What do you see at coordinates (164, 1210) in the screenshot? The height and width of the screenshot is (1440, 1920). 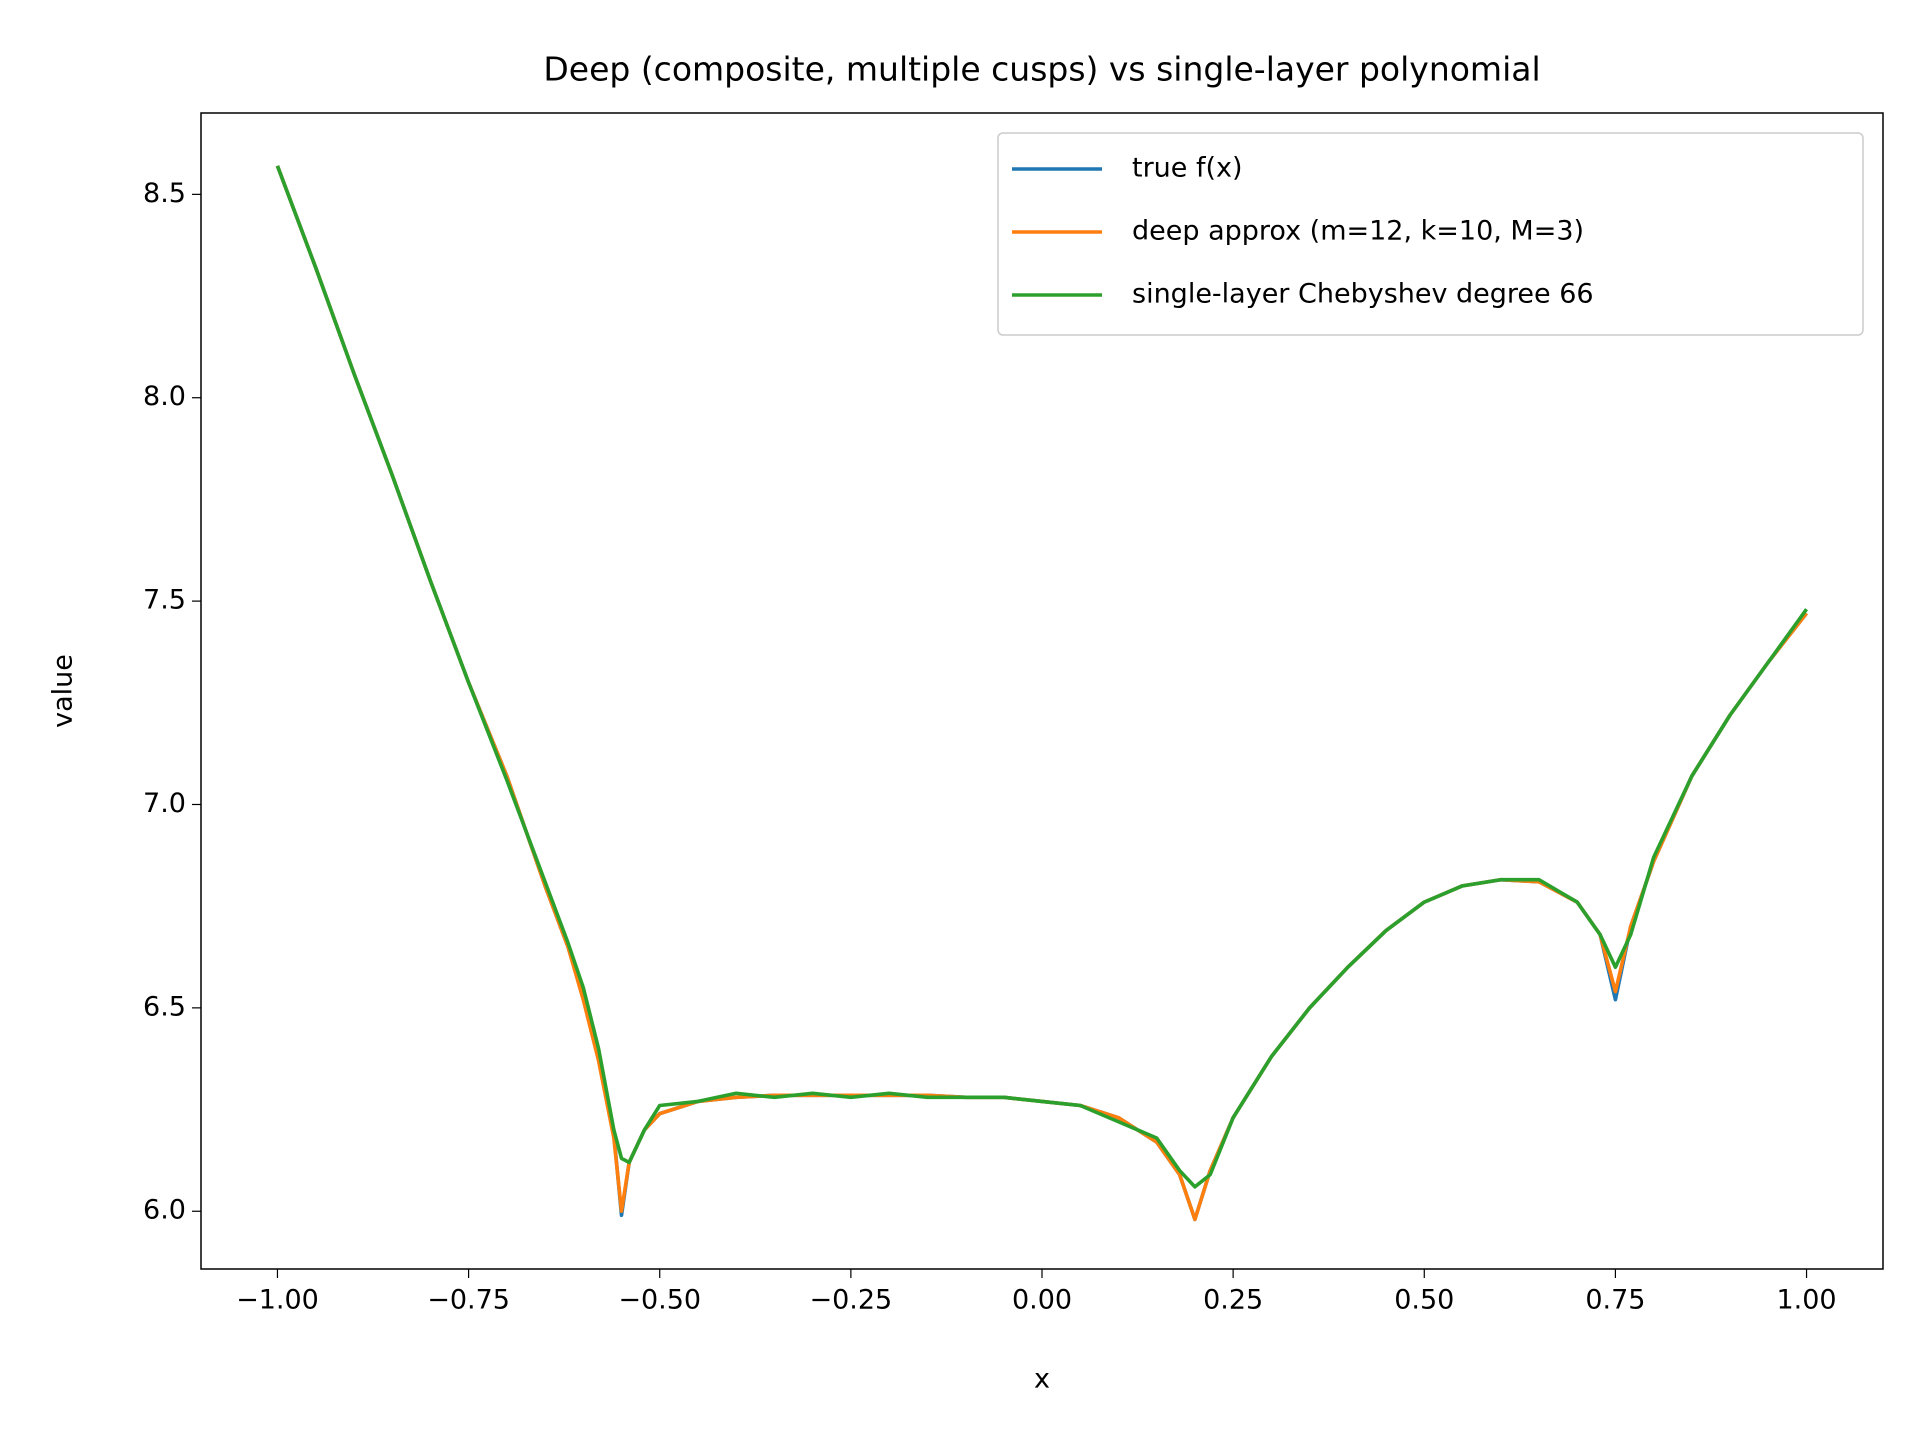 I see `y-tick-label: 6.0` at bounding box center [164, 1210].